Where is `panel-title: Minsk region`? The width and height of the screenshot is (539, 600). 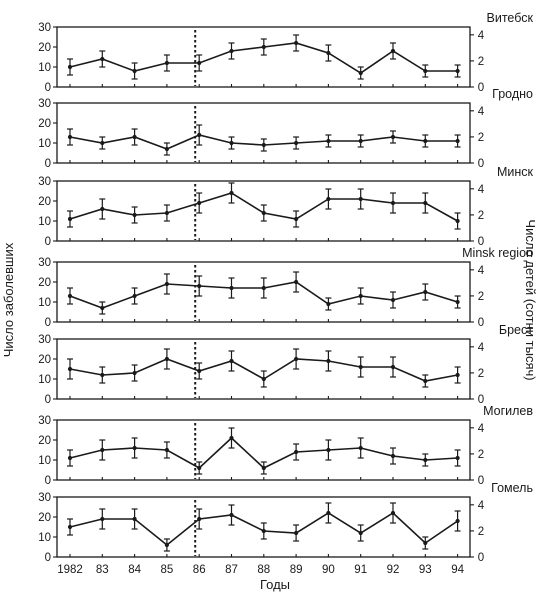 panel-title: Minsk region is located at coordinates (497, 253).